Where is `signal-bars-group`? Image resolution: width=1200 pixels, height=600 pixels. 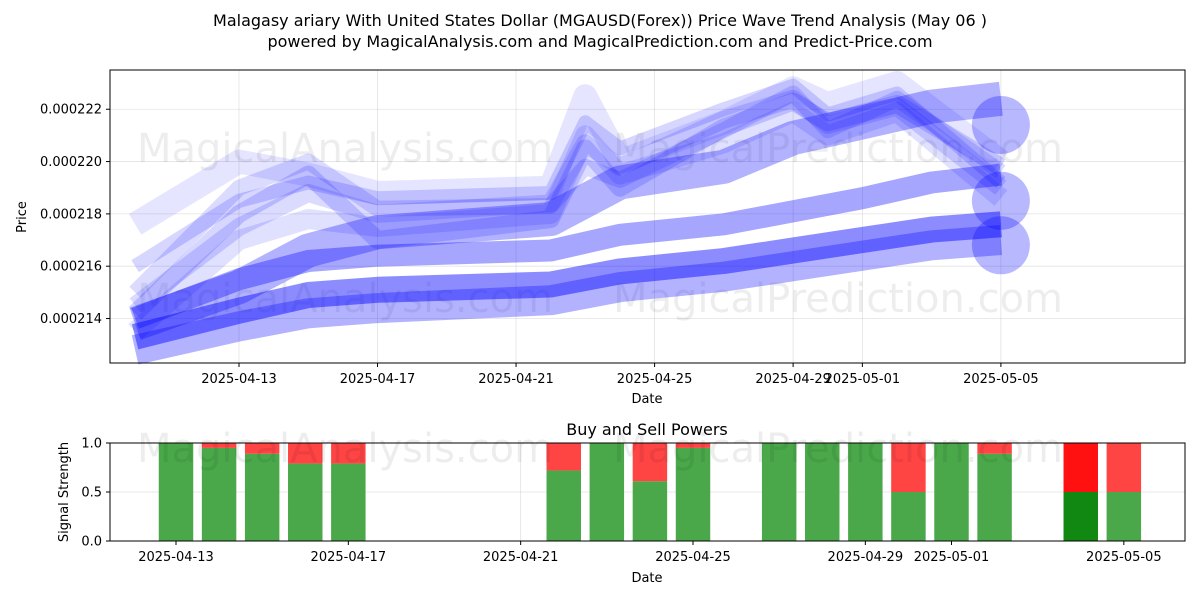
signal-bars-group is located at coordinates (650, 492).